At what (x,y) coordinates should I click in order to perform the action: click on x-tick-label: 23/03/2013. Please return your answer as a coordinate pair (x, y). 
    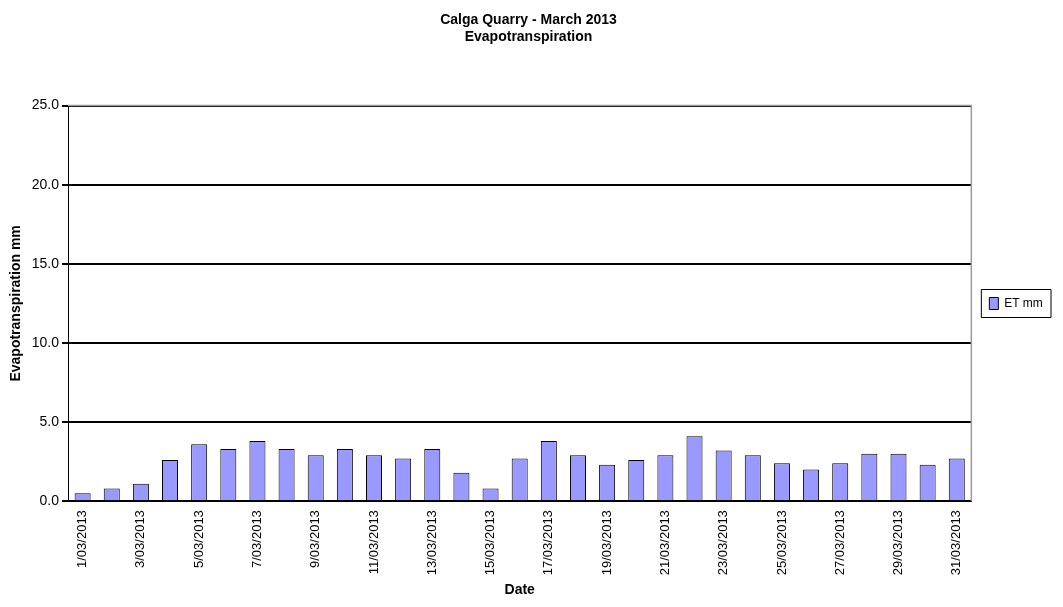
    Looking at the image, I should click on (723, 543).